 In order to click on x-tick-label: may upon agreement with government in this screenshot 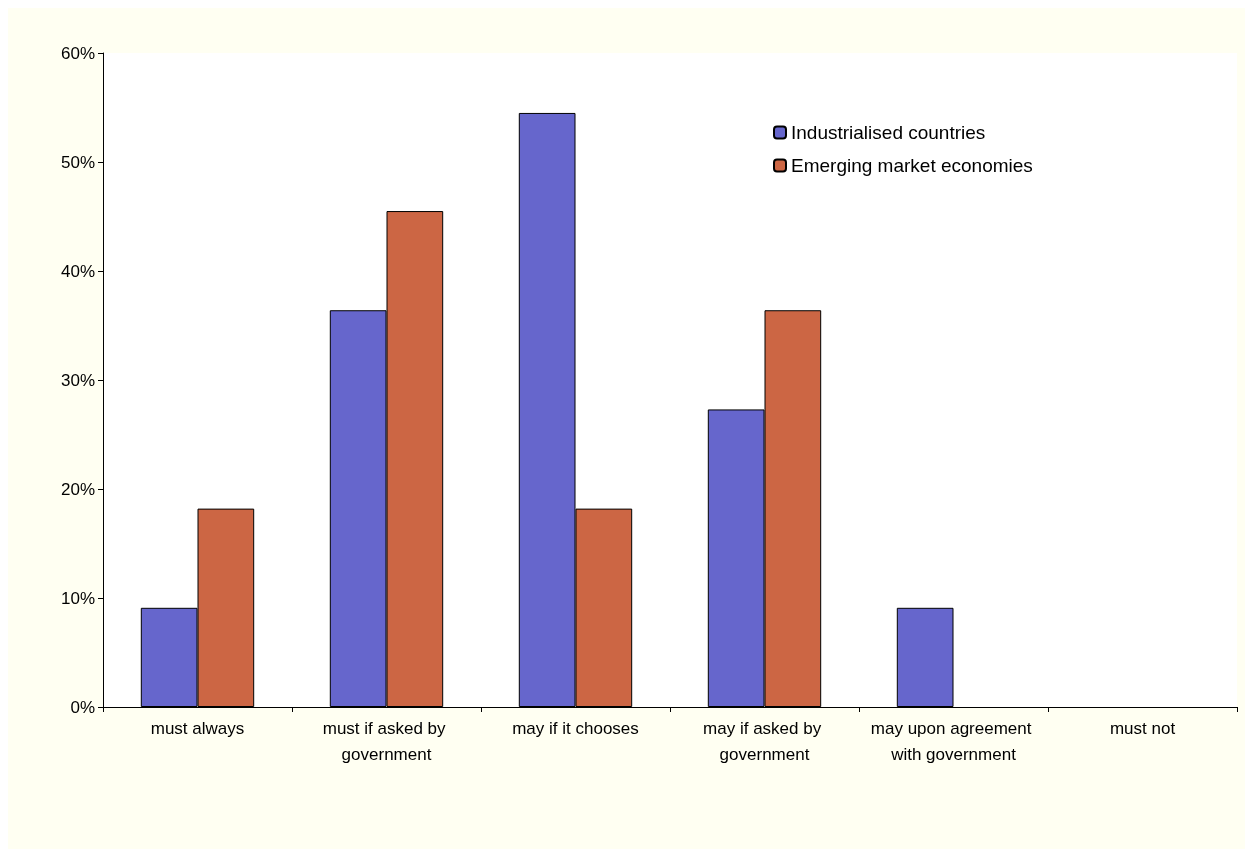, I will do `click(953, 741)`.